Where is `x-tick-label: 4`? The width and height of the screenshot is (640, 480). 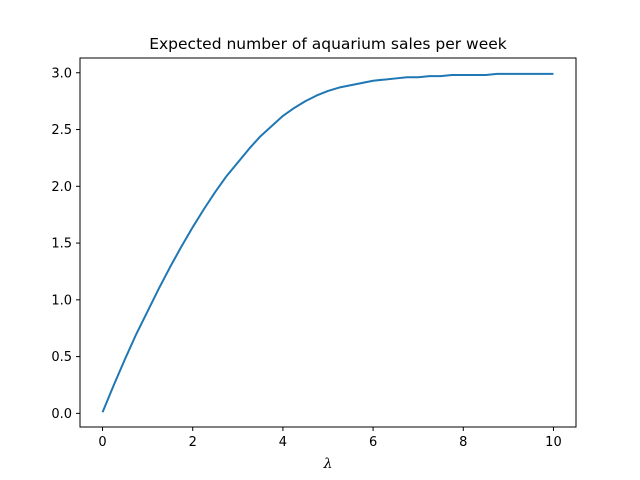
x-tick-label: 4 is located at coordinates (283, 442).